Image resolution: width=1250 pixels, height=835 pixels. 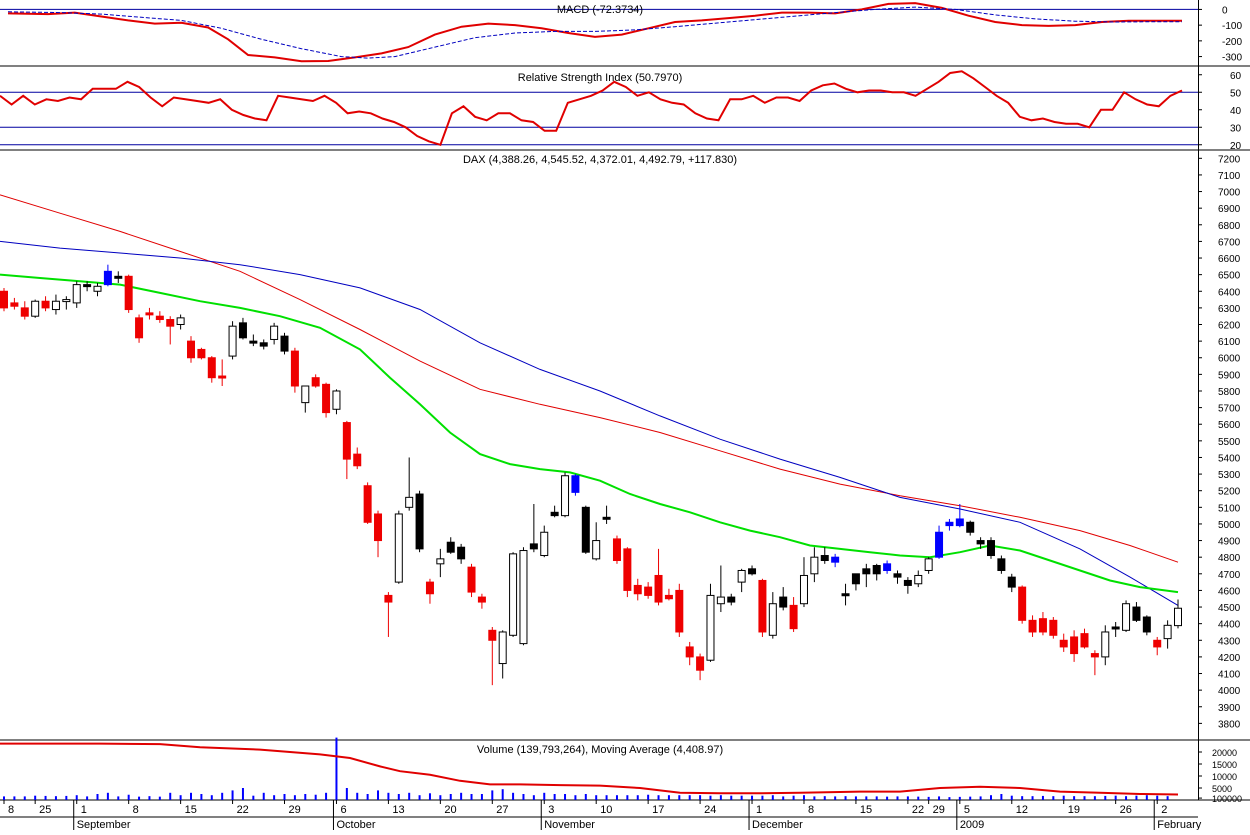 I want to click on price-tick-label: 6000, so click(x=1229, y=359).